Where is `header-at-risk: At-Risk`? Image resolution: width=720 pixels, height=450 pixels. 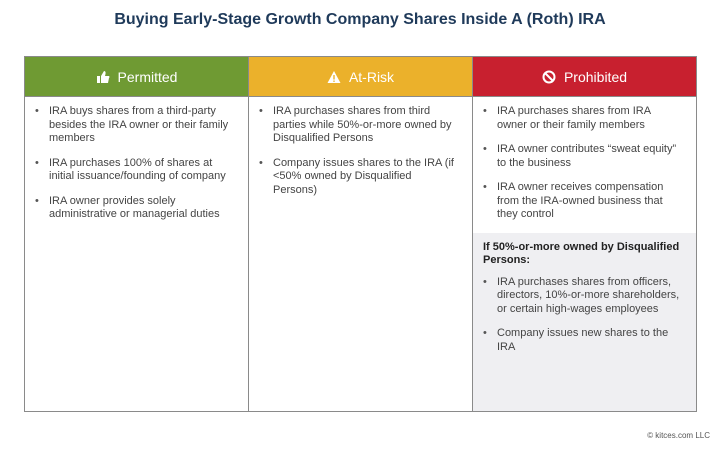
header-at-risk: At-Risk is located at coordinates (360, 77).